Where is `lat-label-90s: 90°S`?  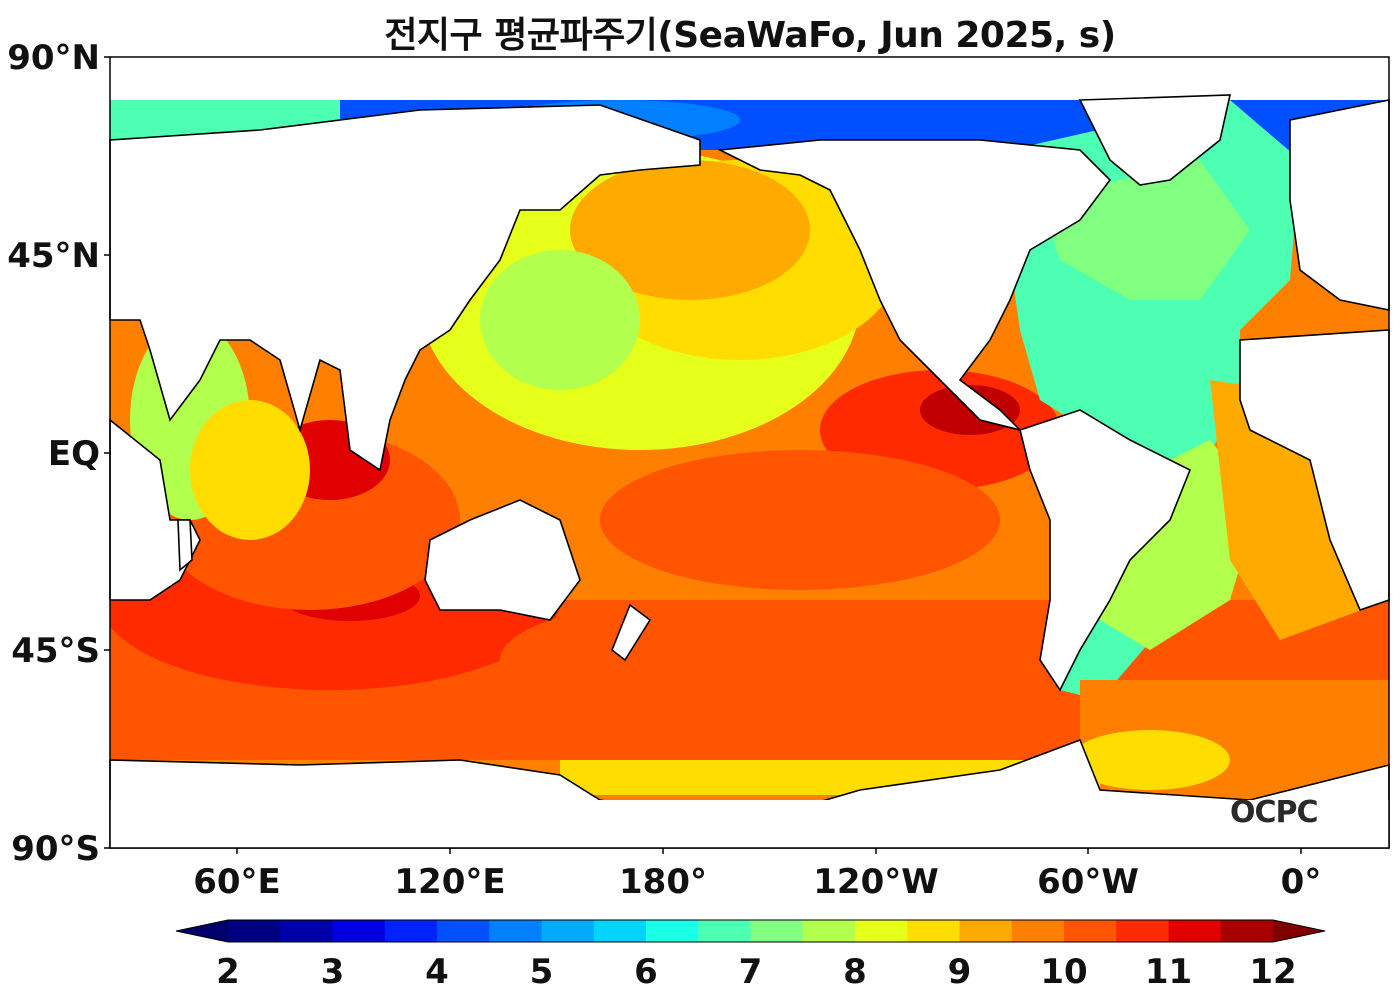
lat-label-90s: 90°S is located at coordinates (55, 849).